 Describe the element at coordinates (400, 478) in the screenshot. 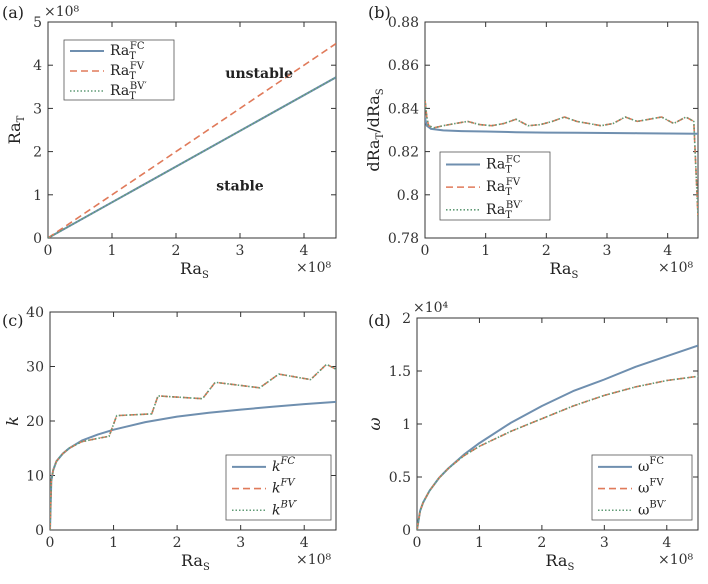

I see `y-tick-label: 0.5` at that location.